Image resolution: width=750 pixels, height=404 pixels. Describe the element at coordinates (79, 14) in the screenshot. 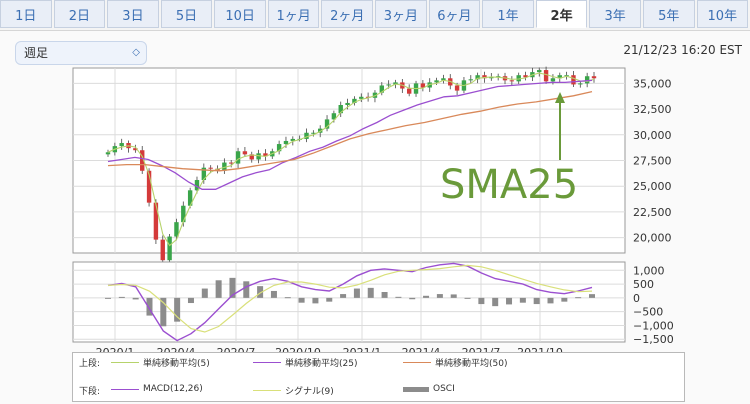

I see `tab-1: 2日` at that location.